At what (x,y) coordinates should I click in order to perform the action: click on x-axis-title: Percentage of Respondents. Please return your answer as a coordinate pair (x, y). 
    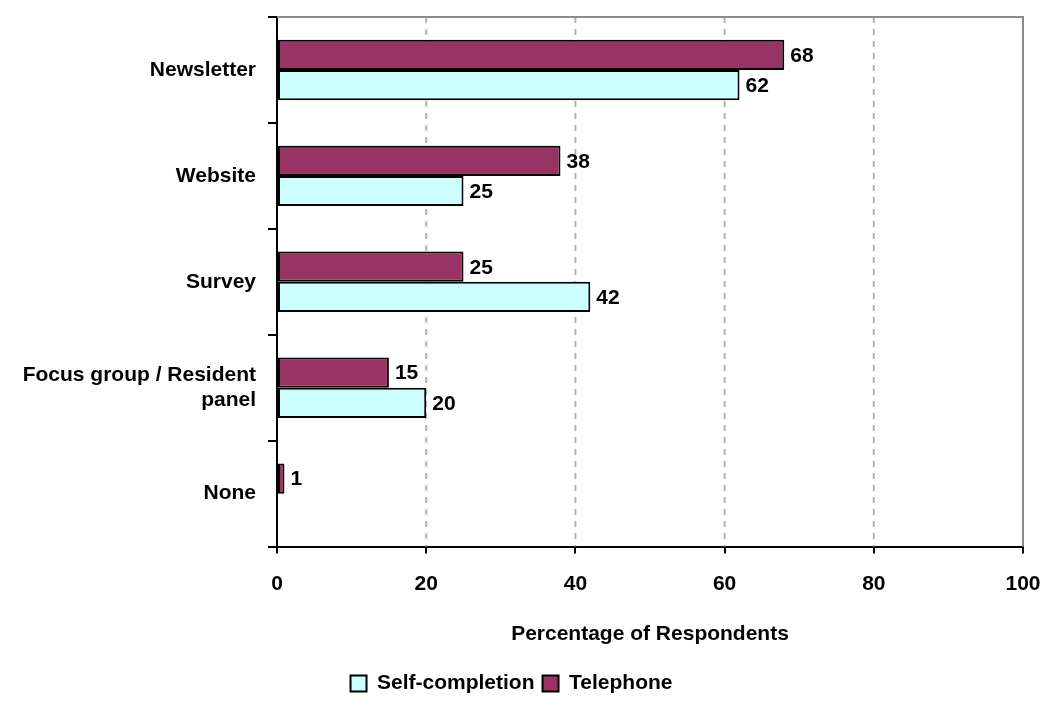
    Looking at the image, I should click on (650, 633).